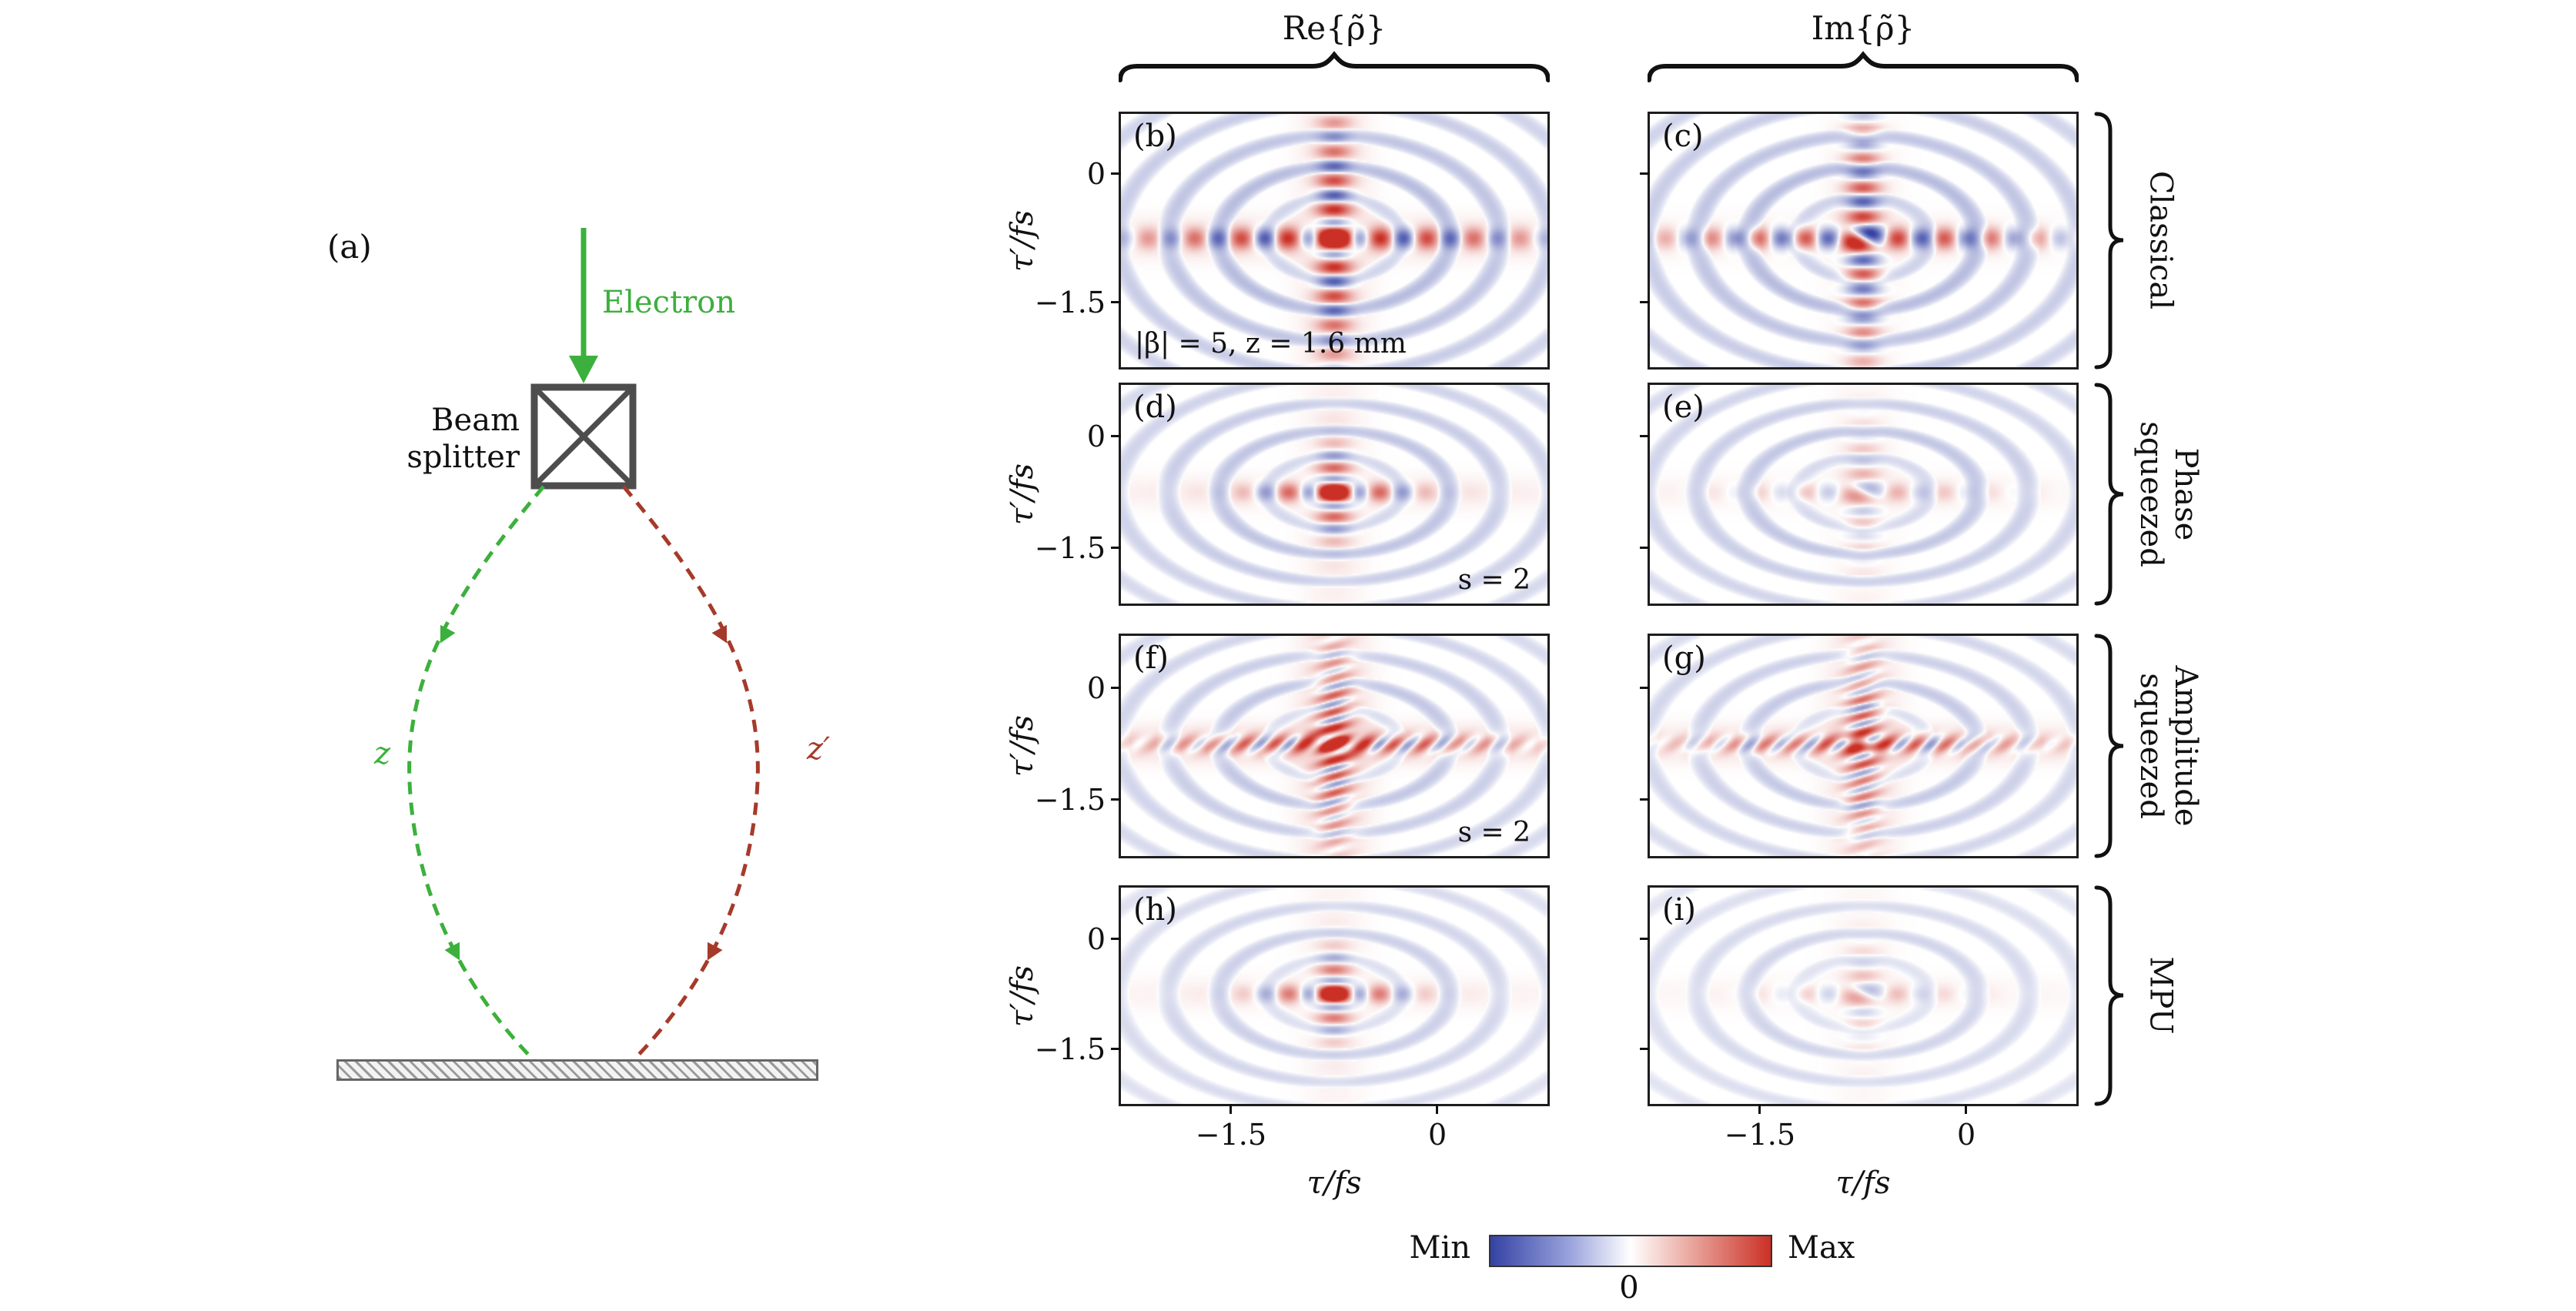  What do you see at coordinates (2109, 995) in the screenshot?
I see `row-brace-mpu` at bounding box center [2109, 995].